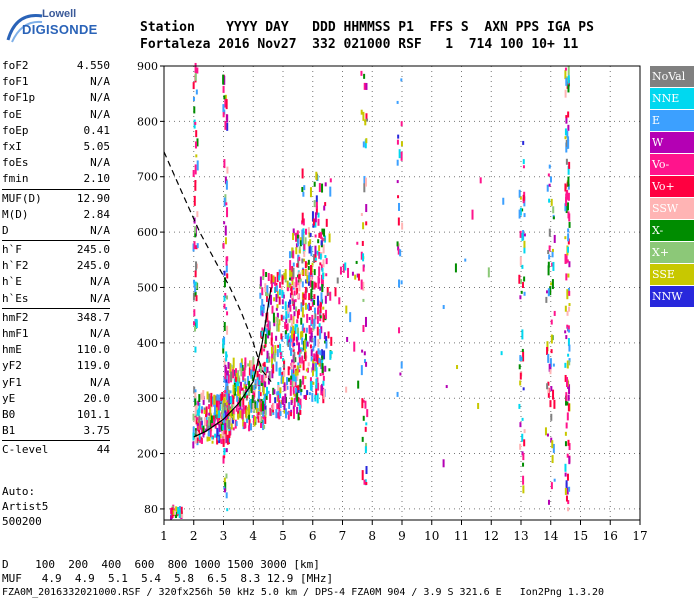  Describe the element at coordinates (253, 536) in the screenshot. I see `x-tick-label: 4` at that location.